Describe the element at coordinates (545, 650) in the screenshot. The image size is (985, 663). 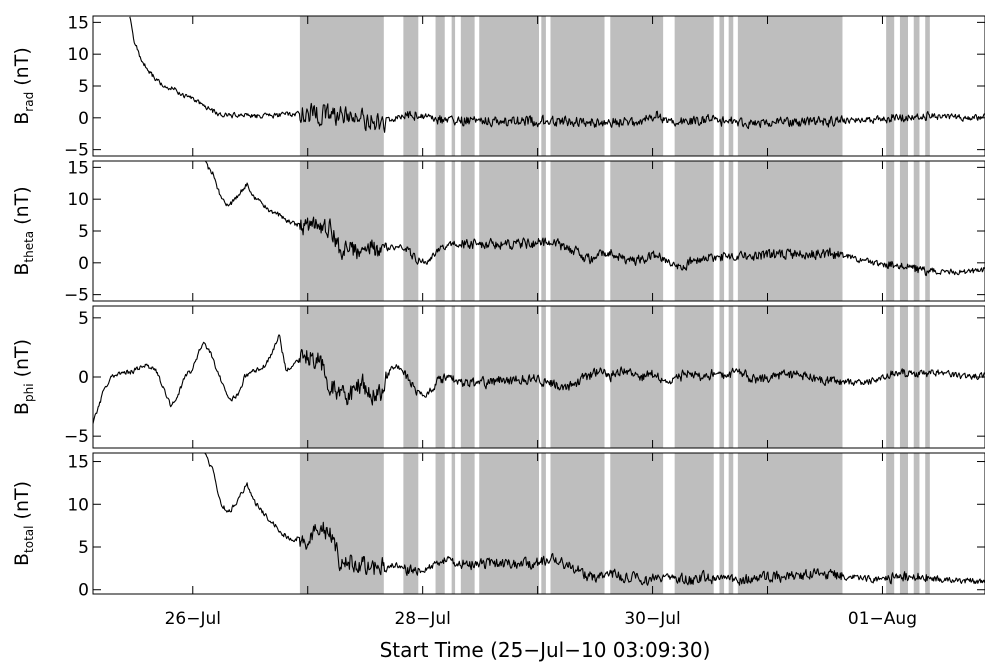
I see `x-axis-title: Start Time (25−Jul−10 03:09:30)` at that location.